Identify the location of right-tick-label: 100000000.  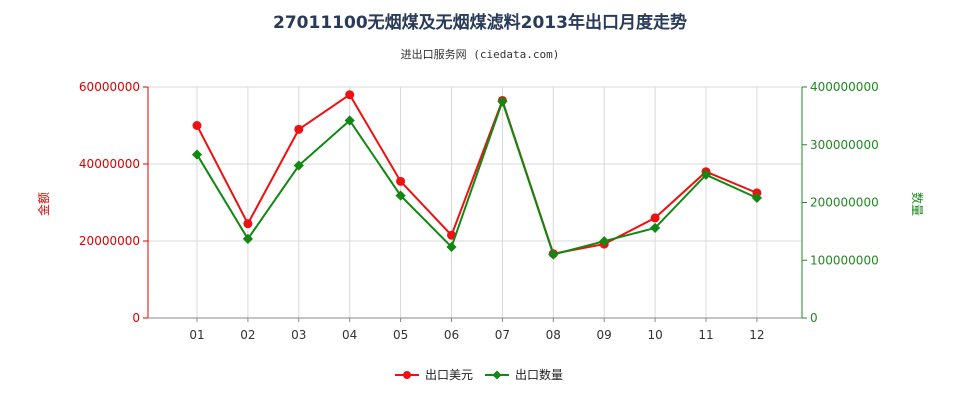
(844, 260).